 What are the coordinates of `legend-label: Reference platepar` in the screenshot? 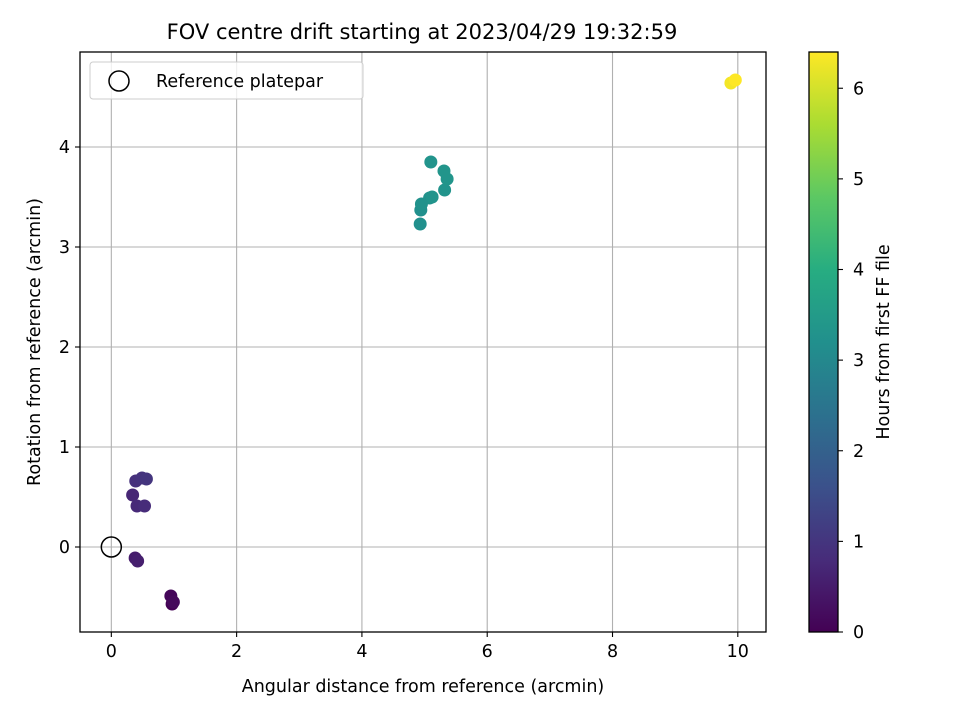 It's located at (240, 82).